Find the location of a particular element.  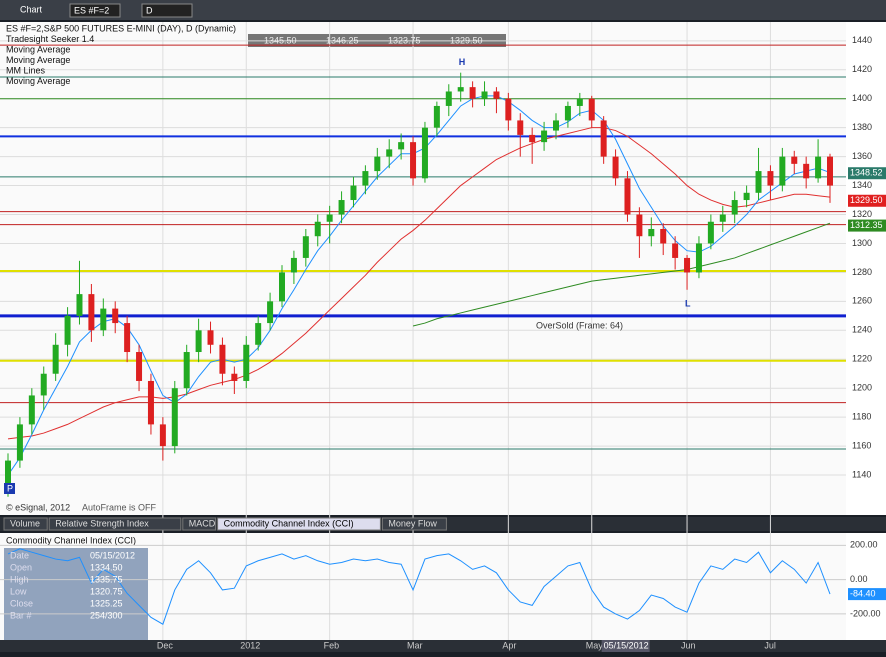

x-tick-label: May is located at coordinates (595, 645).